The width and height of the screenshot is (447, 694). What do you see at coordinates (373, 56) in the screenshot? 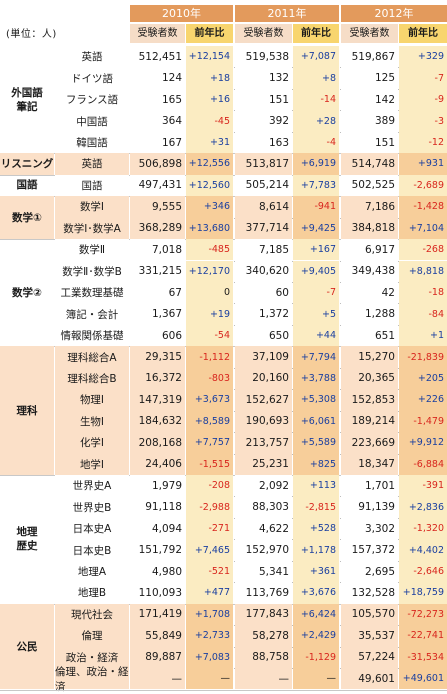
I see `count-cell: 519,867` at bounding box center [373, 56].